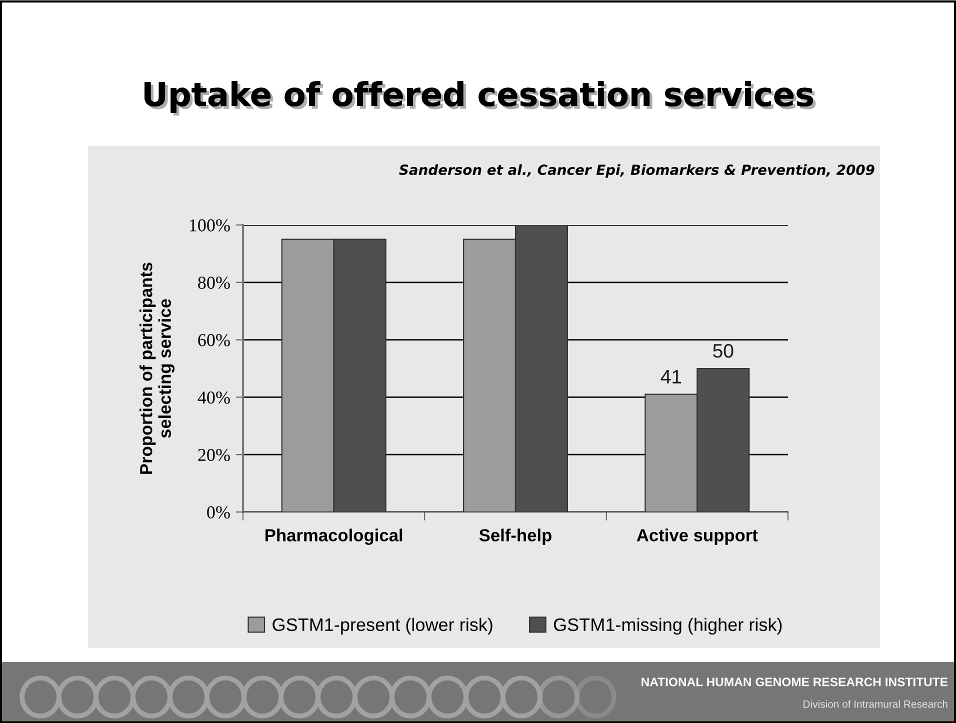 This screenshot has height=723, width=956. I want to click on y-tick-label: 0%, so click(218, 512).